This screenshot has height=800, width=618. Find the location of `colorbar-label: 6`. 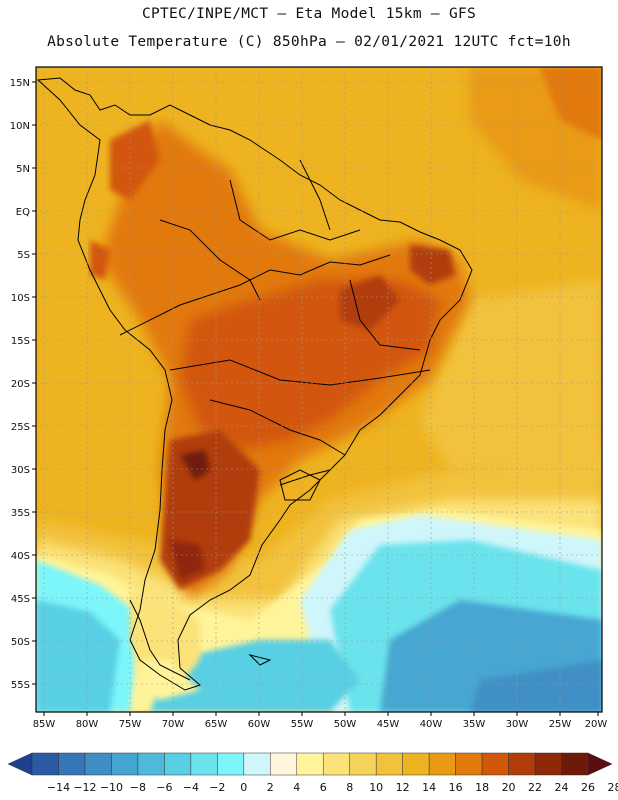

colorbar-label: 6 is located at coordinates (323, 787).